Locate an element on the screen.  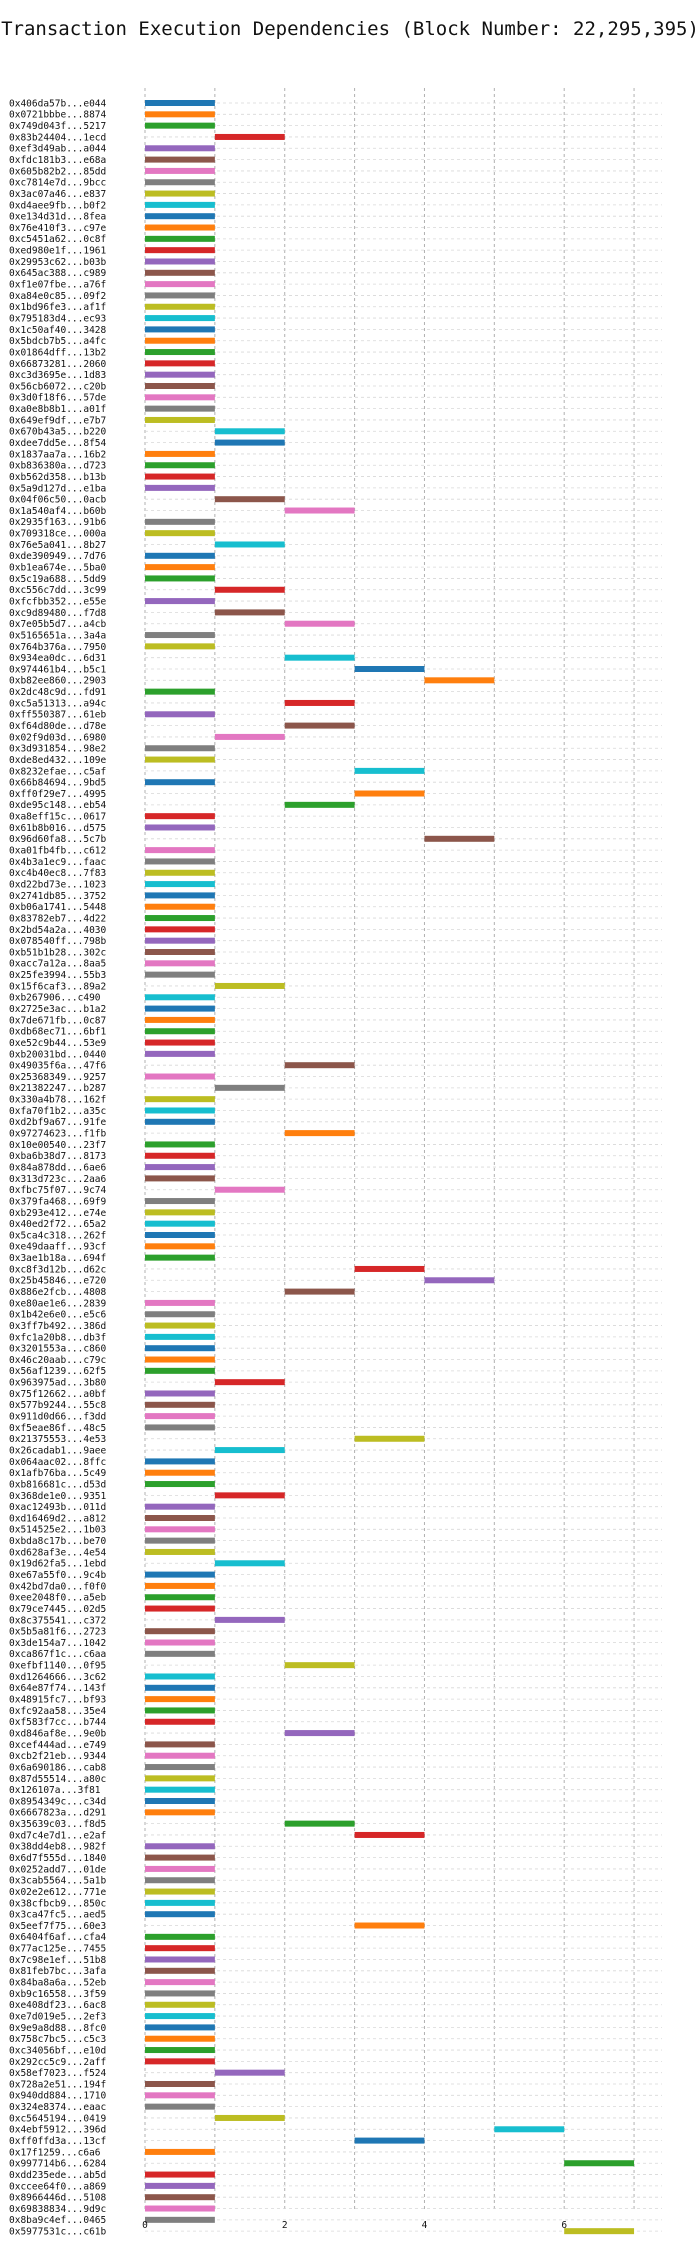
row-label: 0xb51b1b28...302c is located at coordinates (57, 952).